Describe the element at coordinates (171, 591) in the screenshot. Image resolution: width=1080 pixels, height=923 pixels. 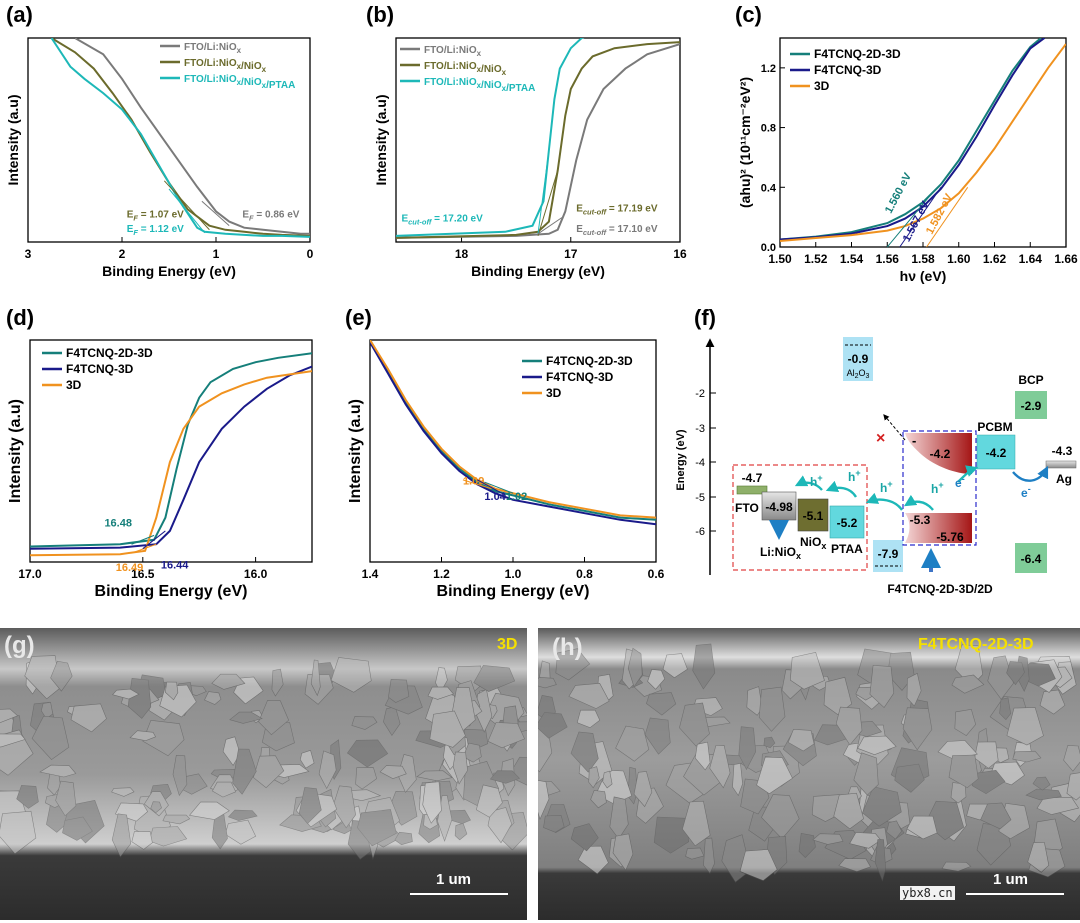
I see `x-axis-label: Binding Energy (eV)` at that location.